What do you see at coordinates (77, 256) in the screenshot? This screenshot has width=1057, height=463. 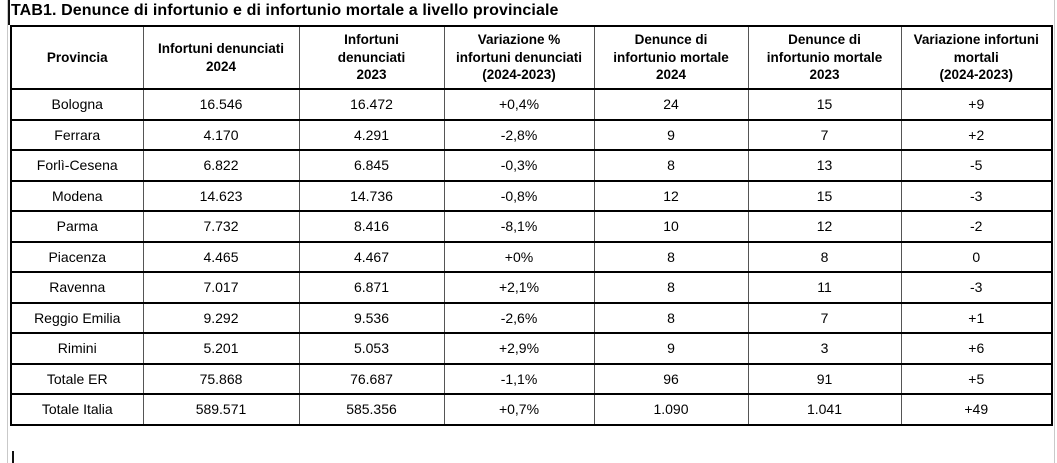 I see `province-cell: Piacenza` at bounding box center [77, 256].